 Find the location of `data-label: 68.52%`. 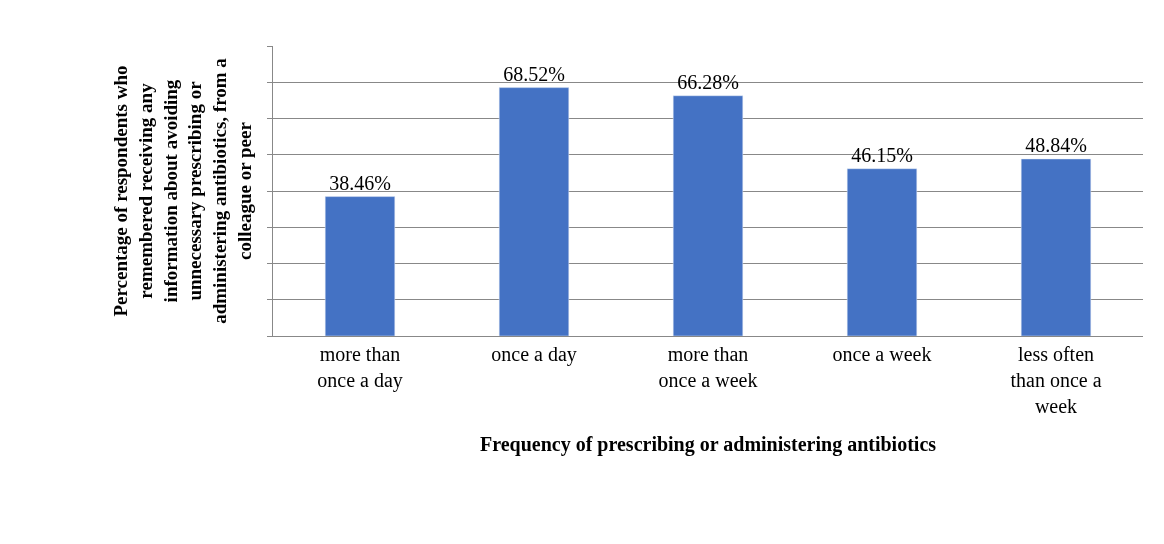

data-label: 68.52% is located at coordinates (534, 73).